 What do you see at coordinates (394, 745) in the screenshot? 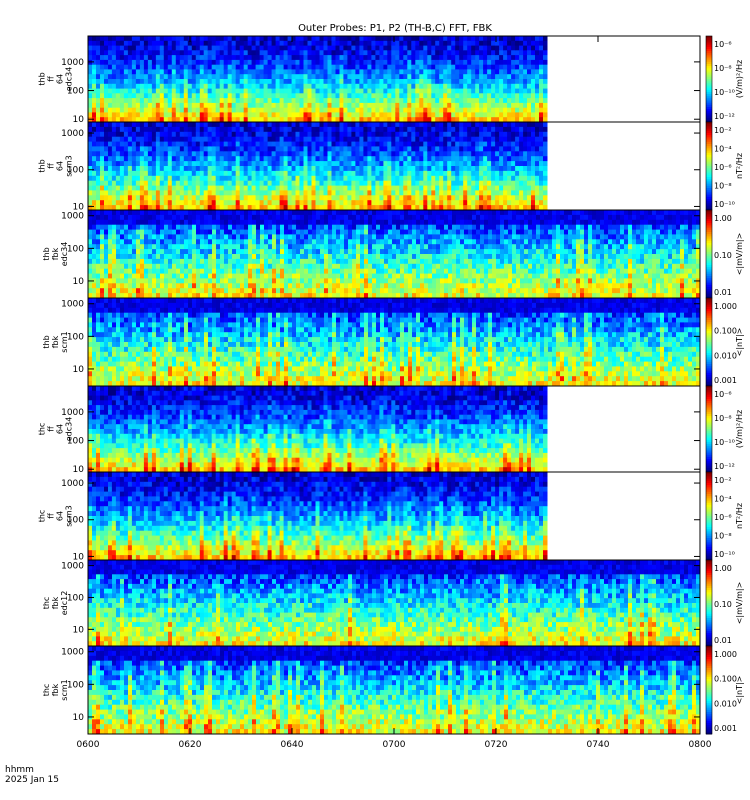
I see `x-tick-label: 0700` at bounding box center [394, 745].